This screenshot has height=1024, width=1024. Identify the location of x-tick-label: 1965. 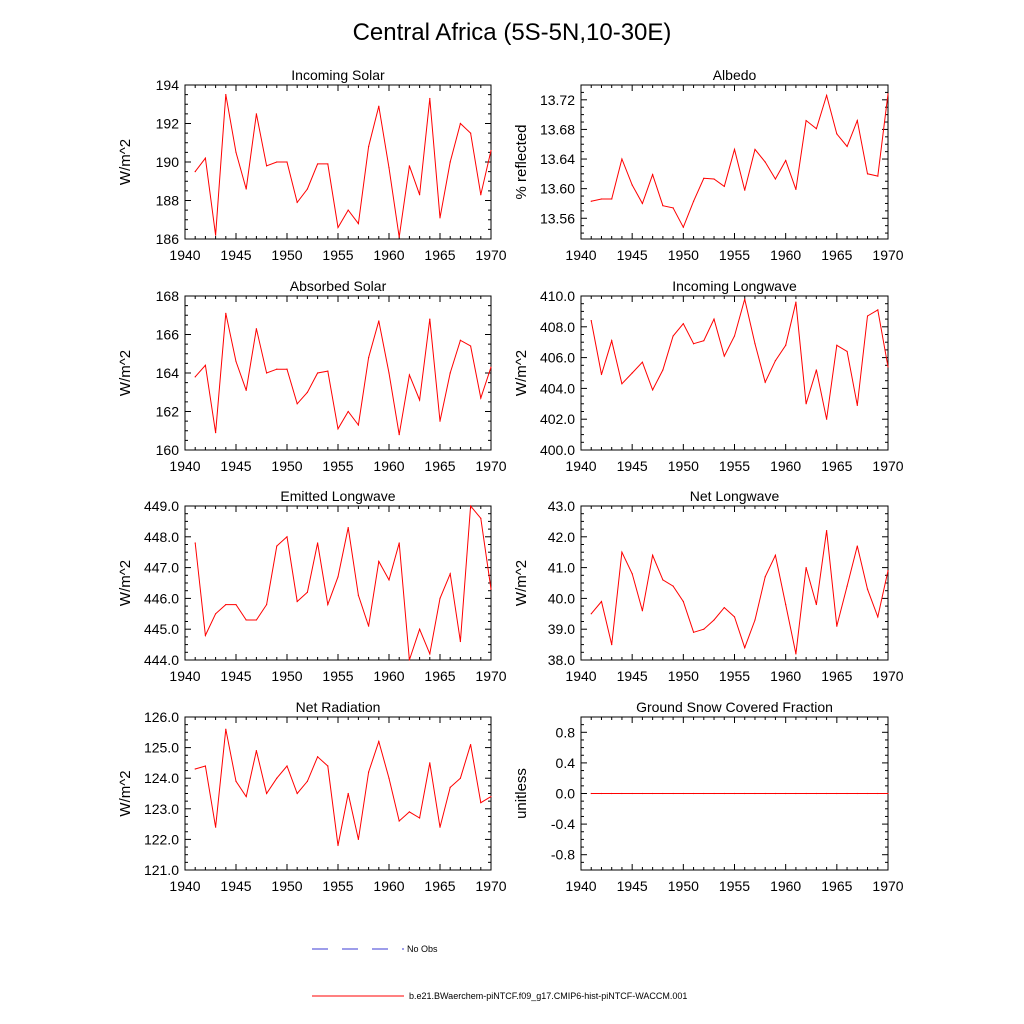
(836, 466).